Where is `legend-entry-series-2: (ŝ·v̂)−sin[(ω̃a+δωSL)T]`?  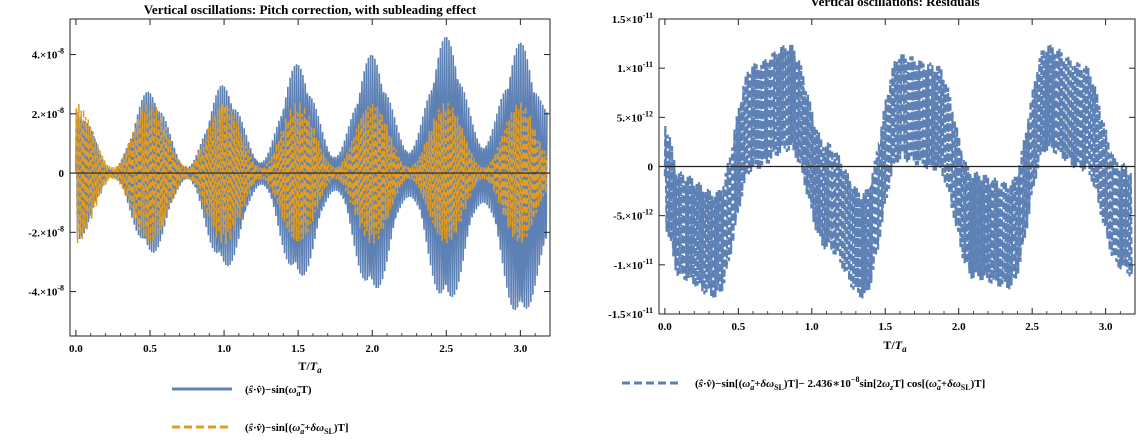 legend-entry-series-2: (ŝ·v̂)−sin[(ω̃a+δωSL)T] is located at coordinates (260, 429).